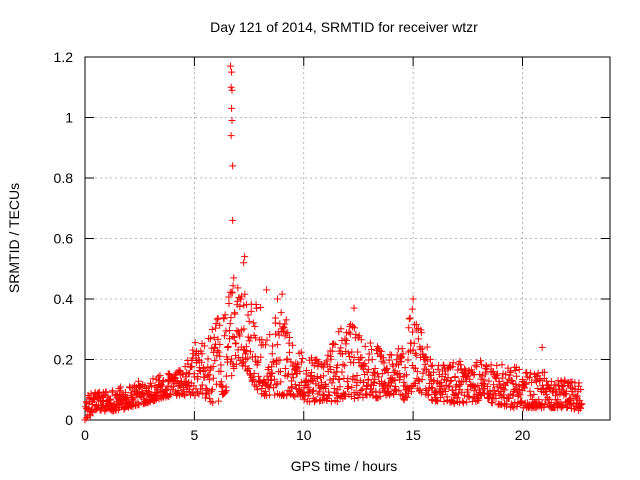 The width and height of the screenshot is (640, 480). I want to click on y-tick-label: 1.2, so click(64, 57).